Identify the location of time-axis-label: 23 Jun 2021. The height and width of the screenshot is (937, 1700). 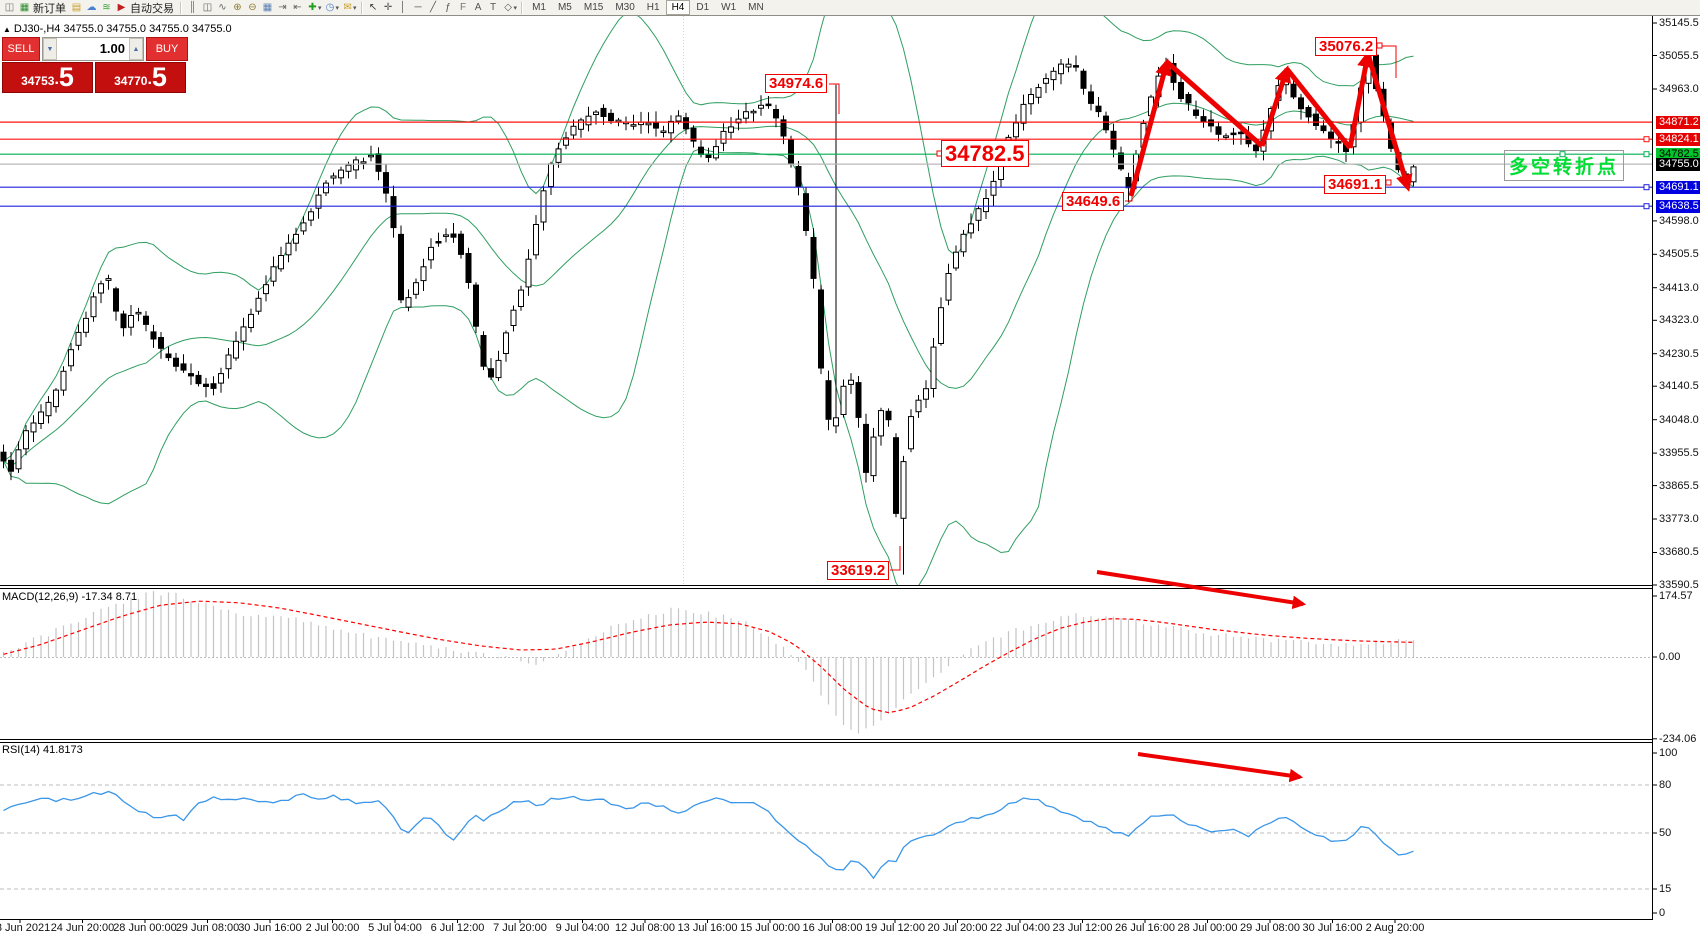
(25, 928).